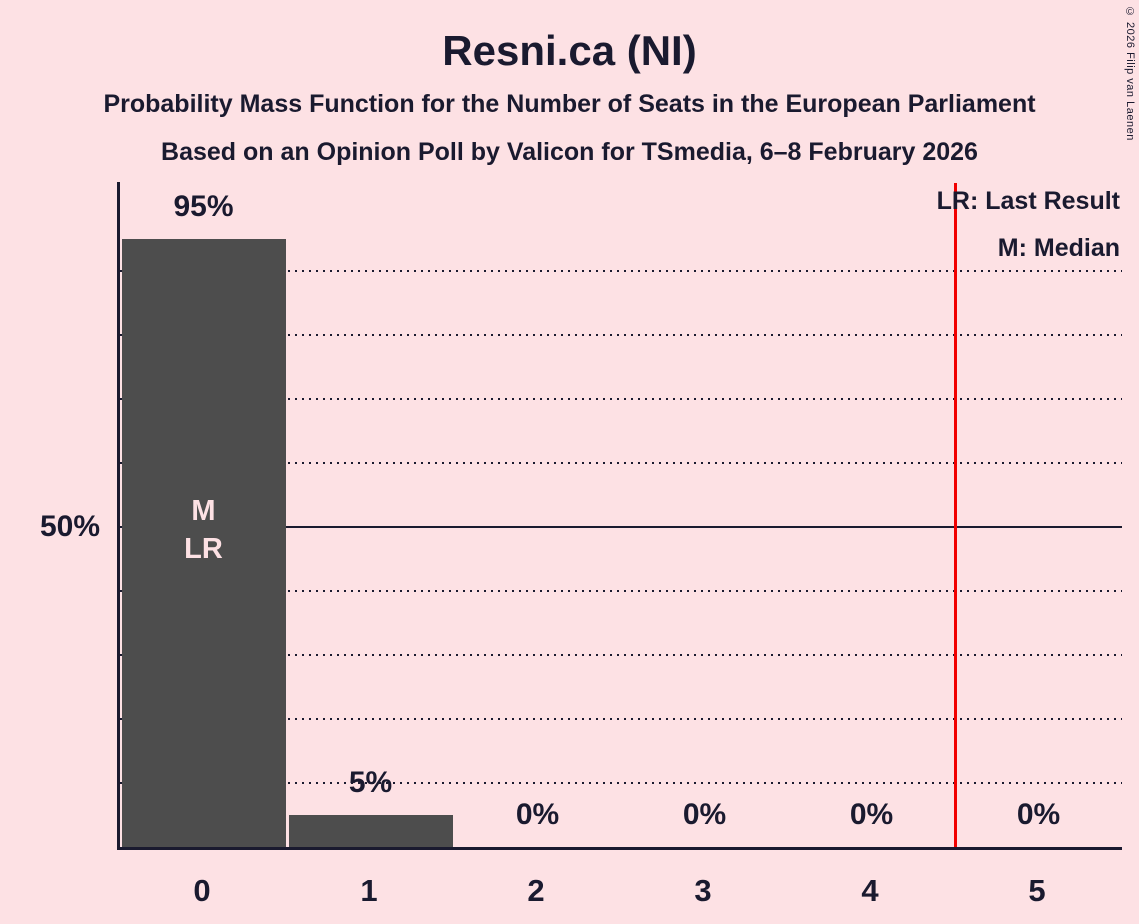  Describe the element at coordinates (1058, 248) in the screenshot. I see `legend-median: M: Median` at that location.